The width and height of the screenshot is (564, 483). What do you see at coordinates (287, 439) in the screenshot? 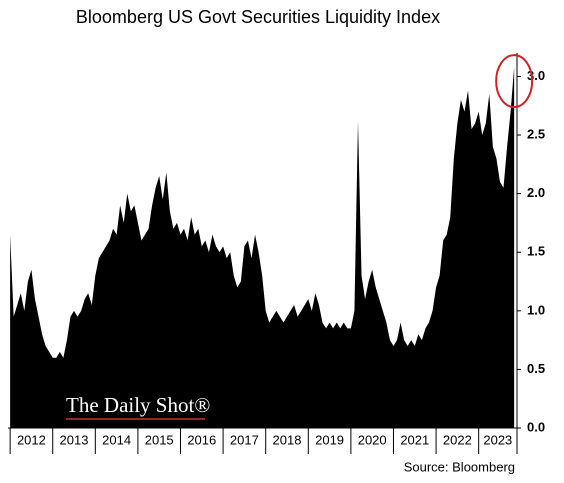
I see `x-tick-label: 2018` at bounding box center [287, 439].